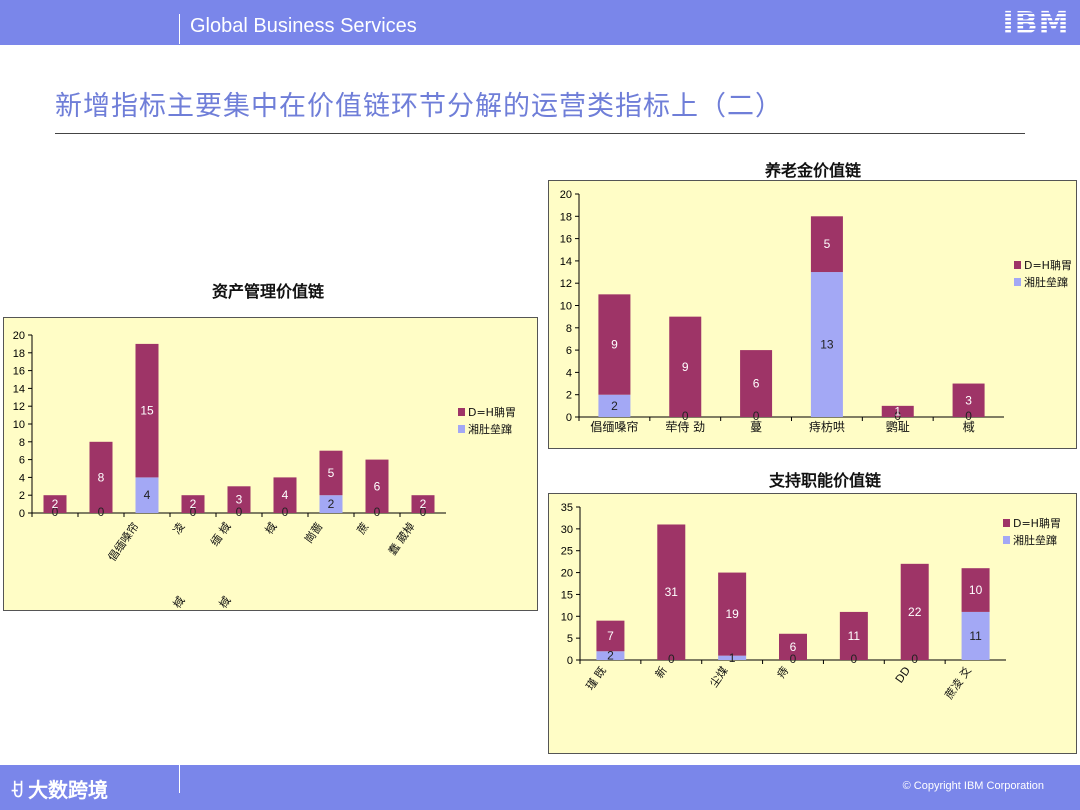  I want to click on data-label-b: 4, so click(147, 495).